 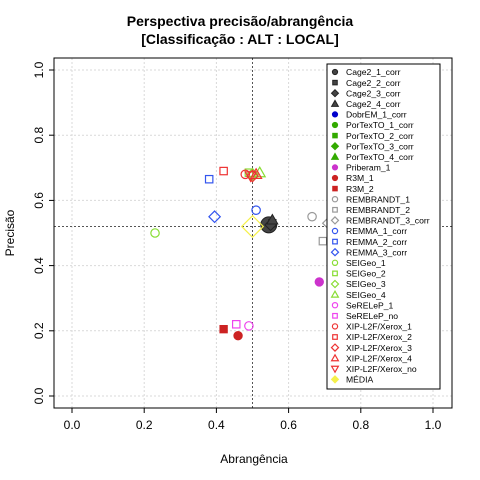 What do you see at coordinates (366, 274) in the screenshot?
I see `legend-label-19: SEIGeo_2` at bounding box center [366, 274].